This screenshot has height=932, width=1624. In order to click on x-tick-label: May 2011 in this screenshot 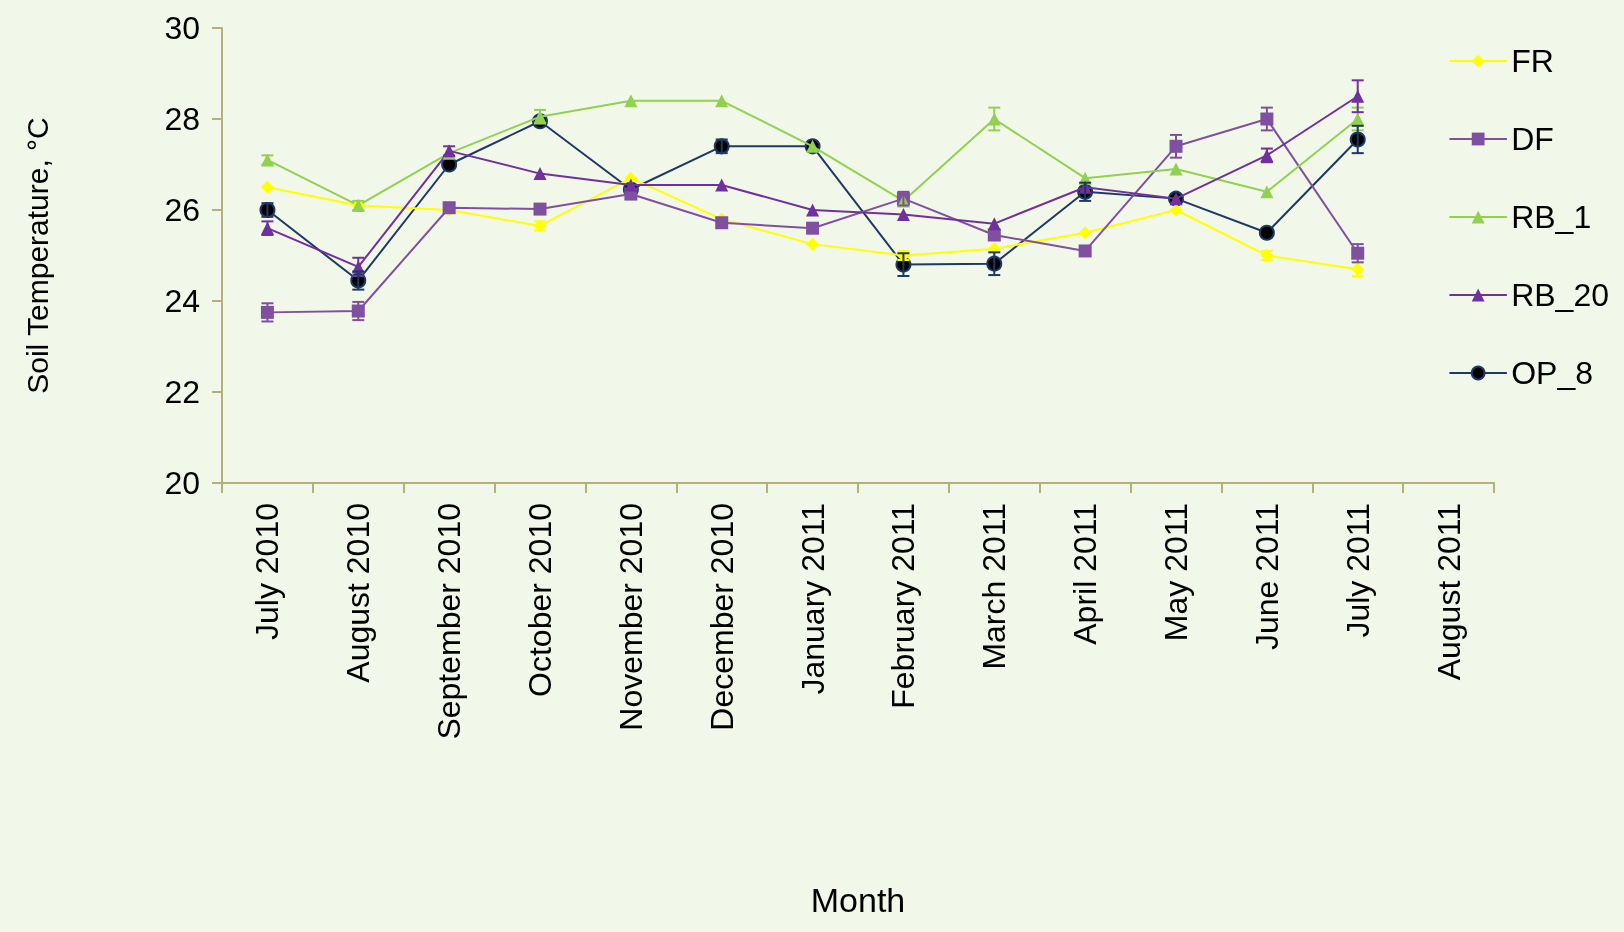, I will do `click(1176, 572)`.